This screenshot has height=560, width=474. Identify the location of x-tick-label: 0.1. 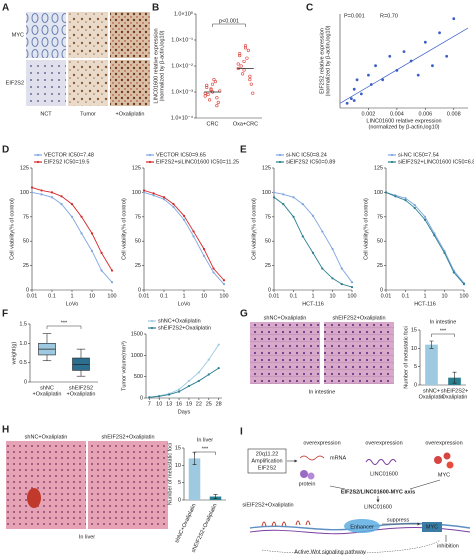
(164, 296).